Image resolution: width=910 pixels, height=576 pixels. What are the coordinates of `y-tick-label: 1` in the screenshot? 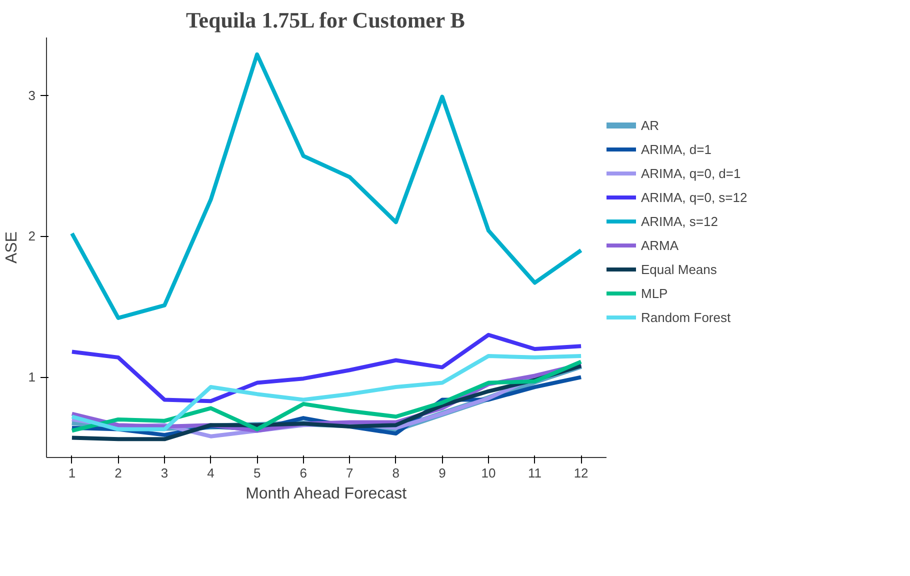 It's located at (32, 377).